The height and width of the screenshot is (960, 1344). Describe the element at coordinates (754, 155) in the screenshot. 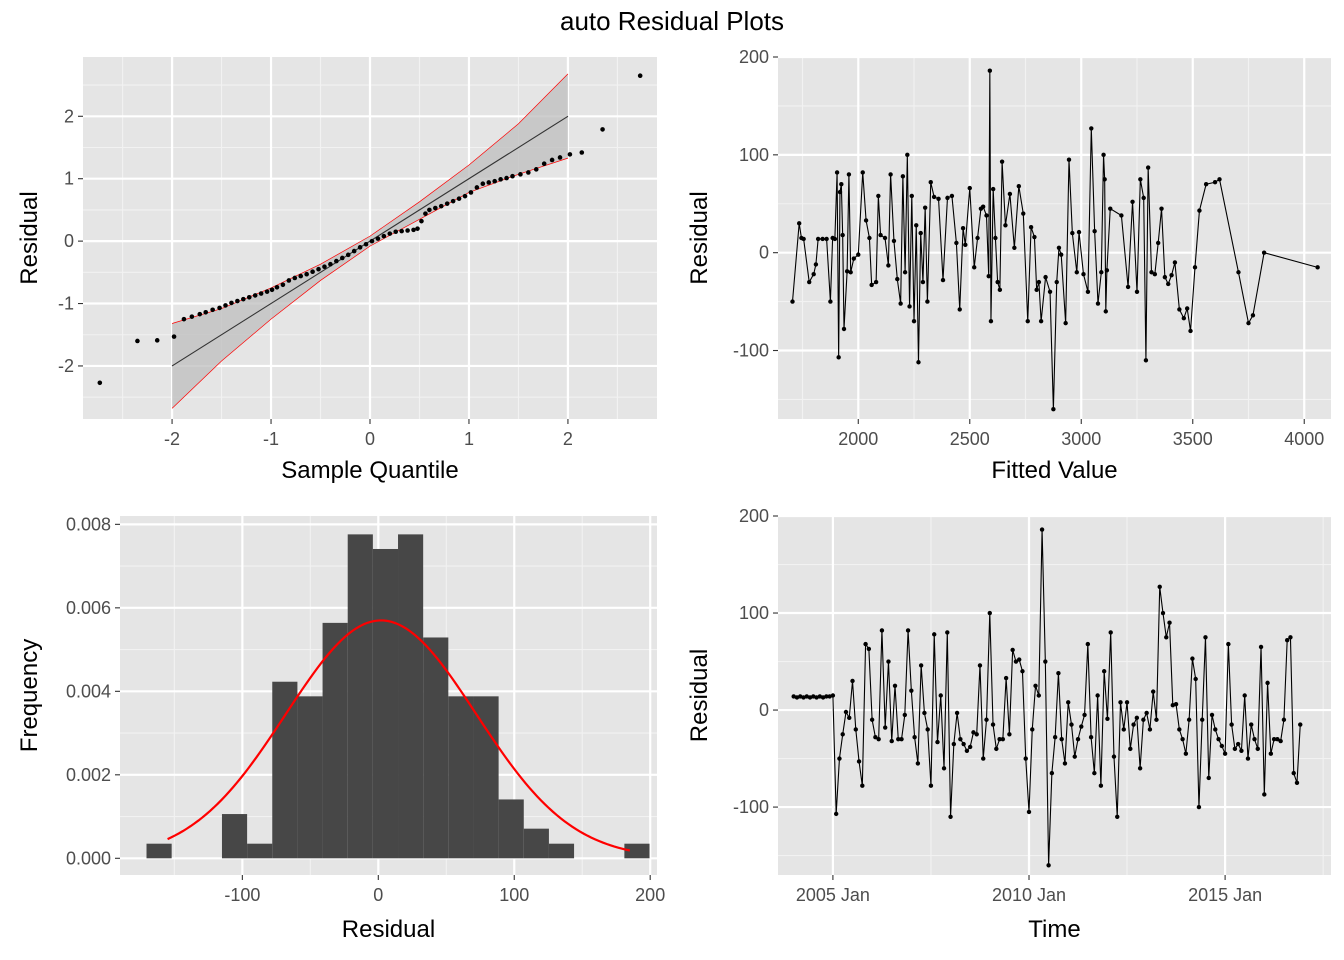

I see `y-tick-label: 100` at that location.